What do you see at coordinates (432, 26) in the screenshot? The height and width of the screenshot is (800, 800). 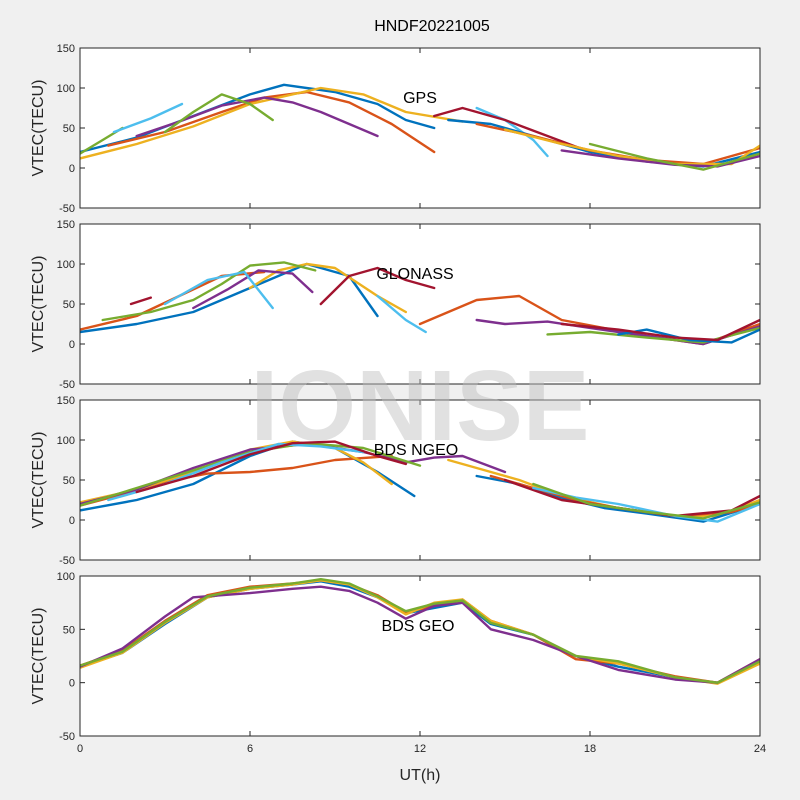 I see `figure-title: HNDF20221005` at bounding box center [432, 26].